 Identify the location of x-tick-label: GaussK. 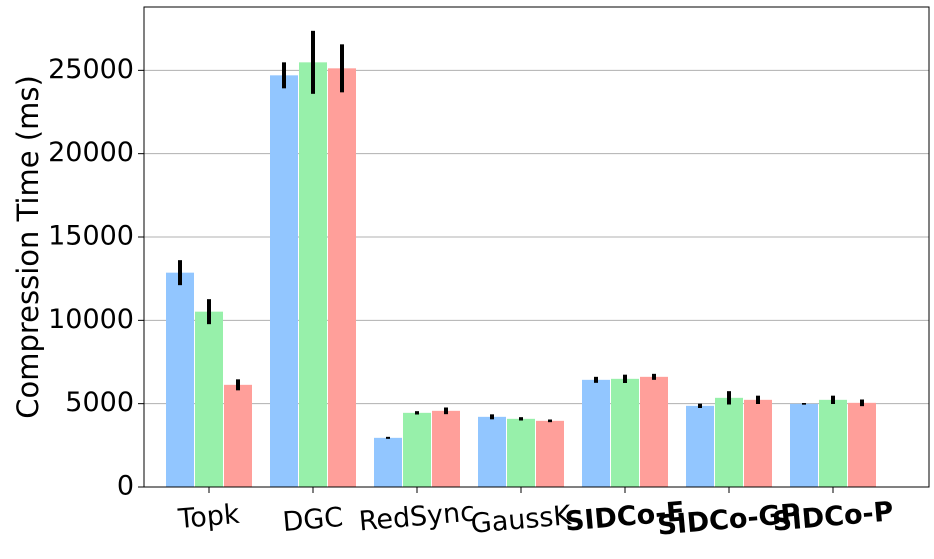
(522, 520).